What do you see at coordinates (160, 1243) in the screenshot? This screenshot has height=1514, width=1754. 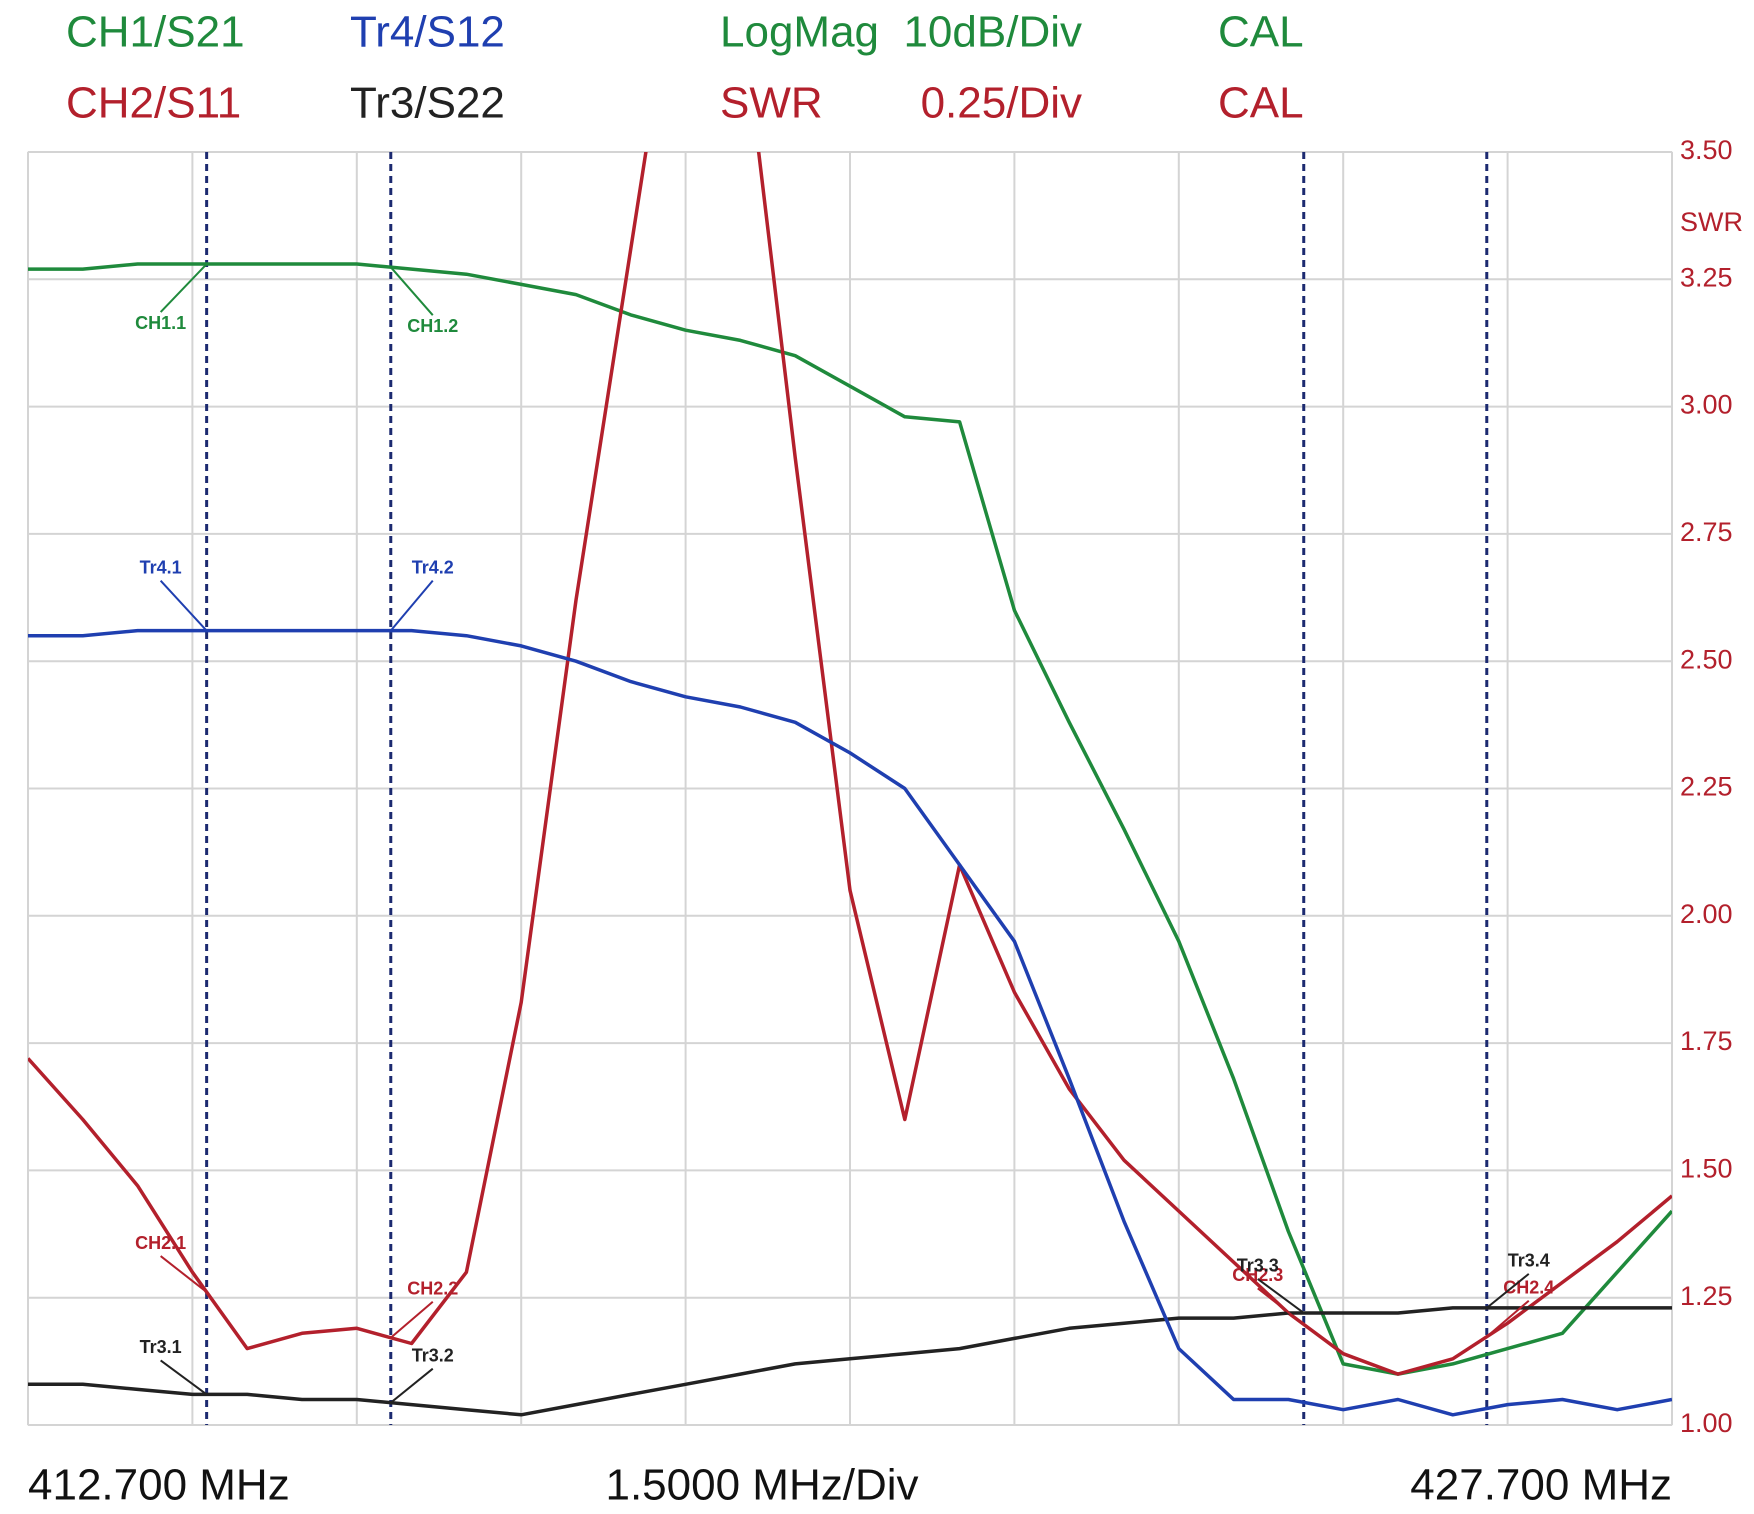 I see `marker-label: CH2.1` at bounding box center [160, 1243].